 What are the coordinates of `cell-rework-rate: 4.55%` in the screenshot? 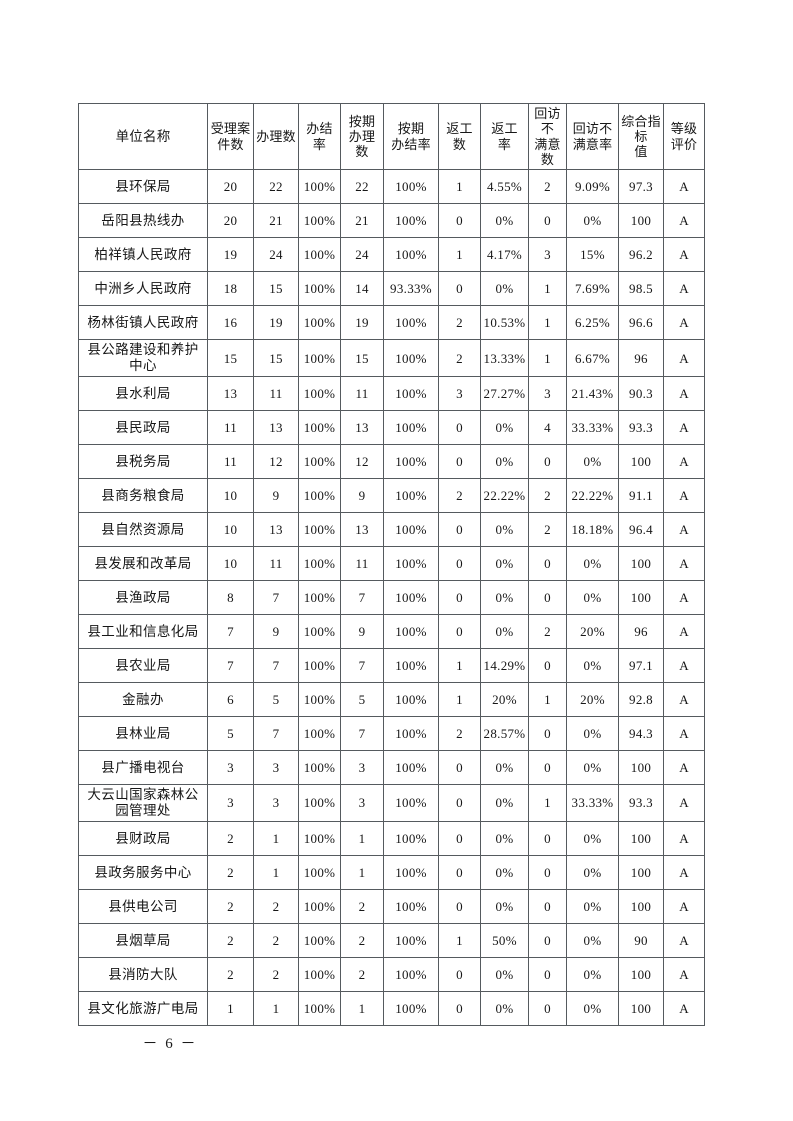 It's located at (504, 187).